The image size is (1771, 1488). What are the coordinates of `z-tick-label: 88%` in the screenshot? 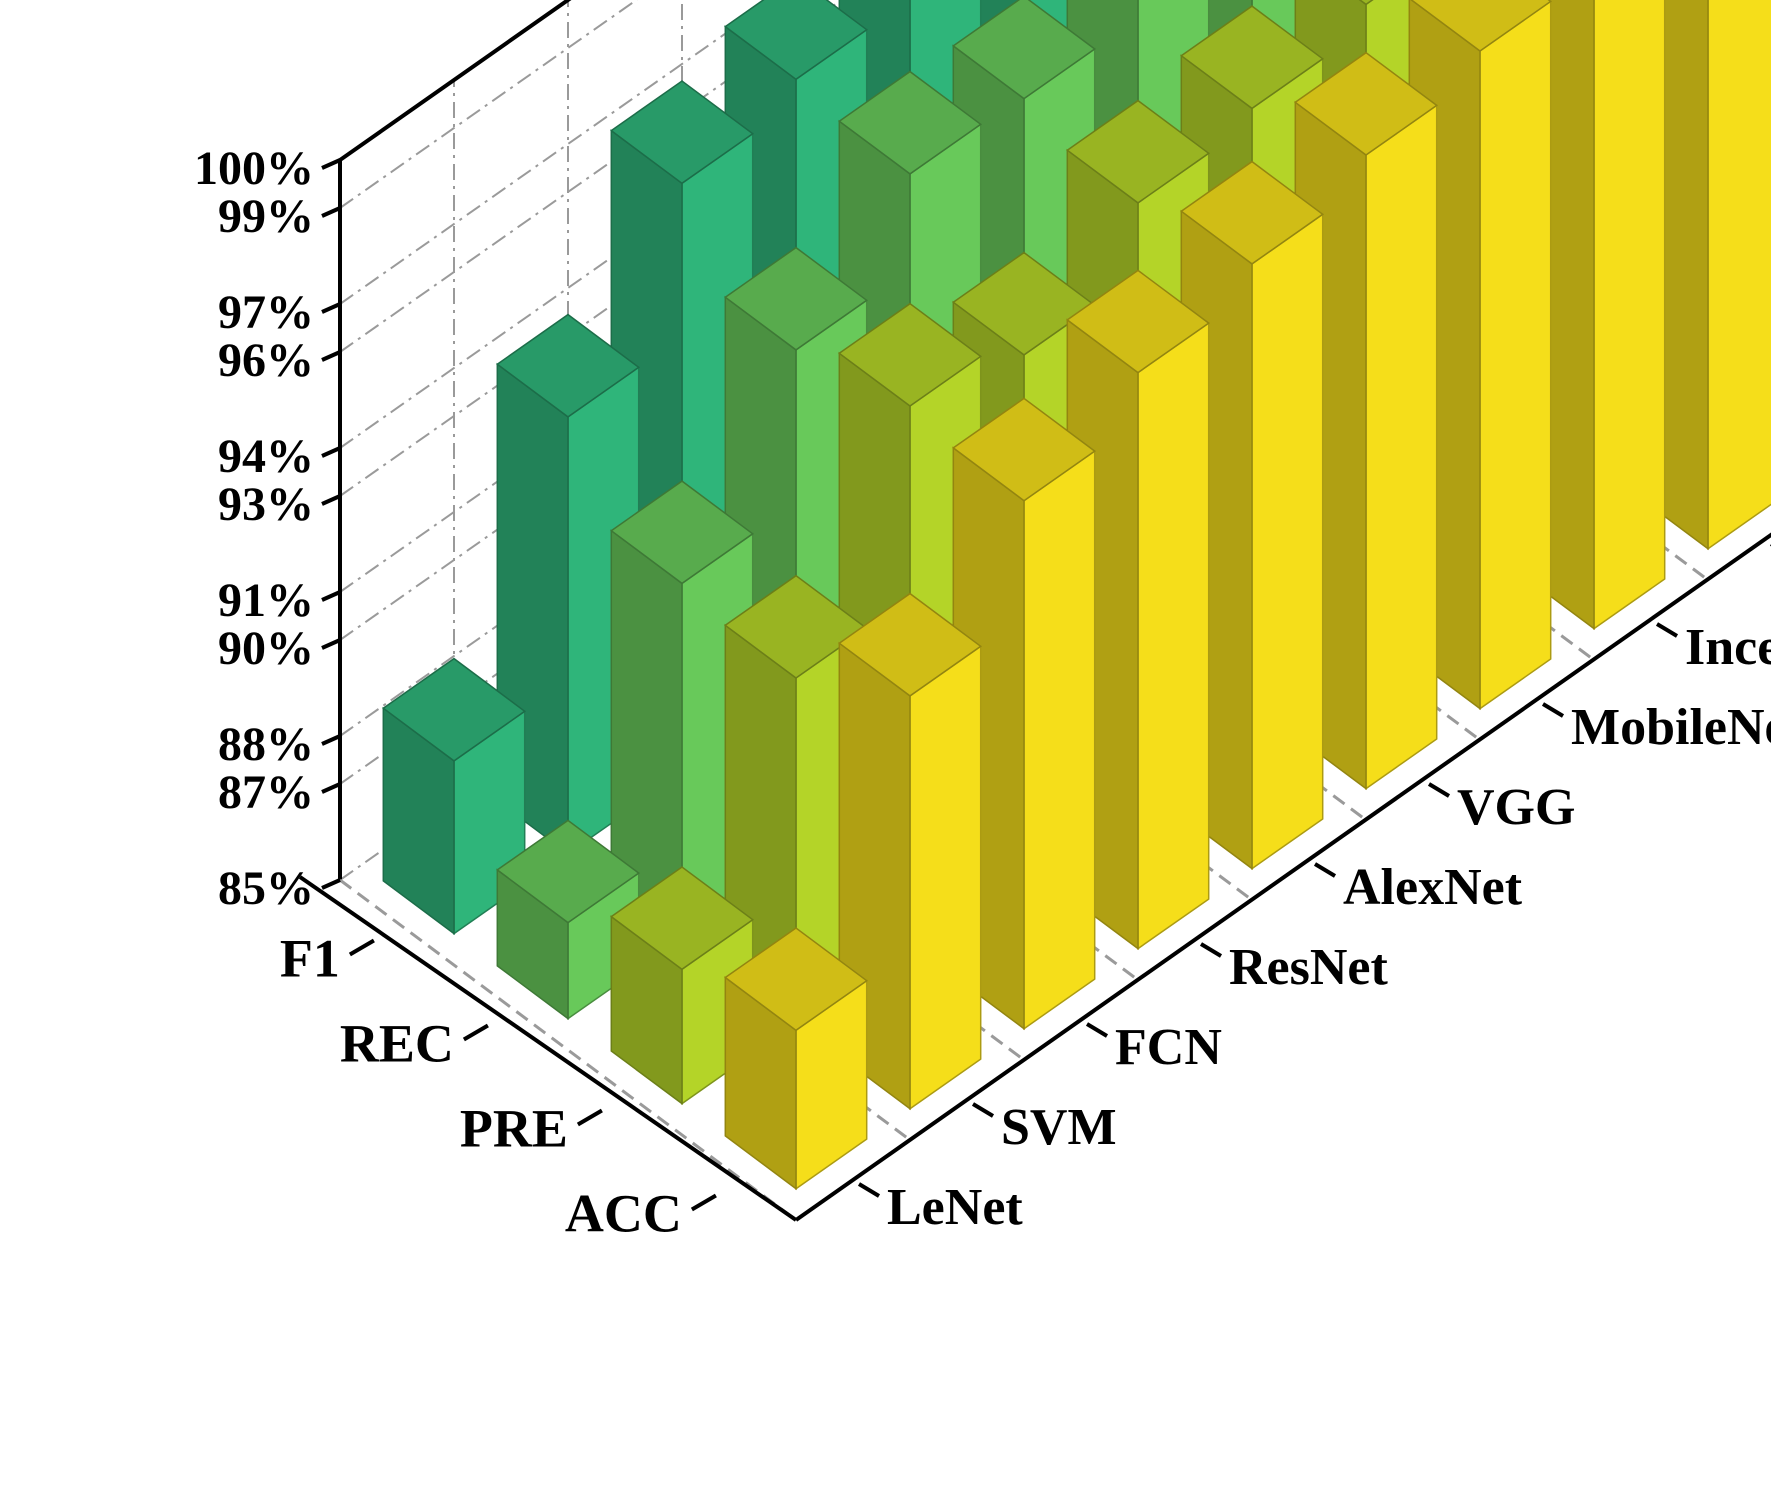 It's located at (266, 744).